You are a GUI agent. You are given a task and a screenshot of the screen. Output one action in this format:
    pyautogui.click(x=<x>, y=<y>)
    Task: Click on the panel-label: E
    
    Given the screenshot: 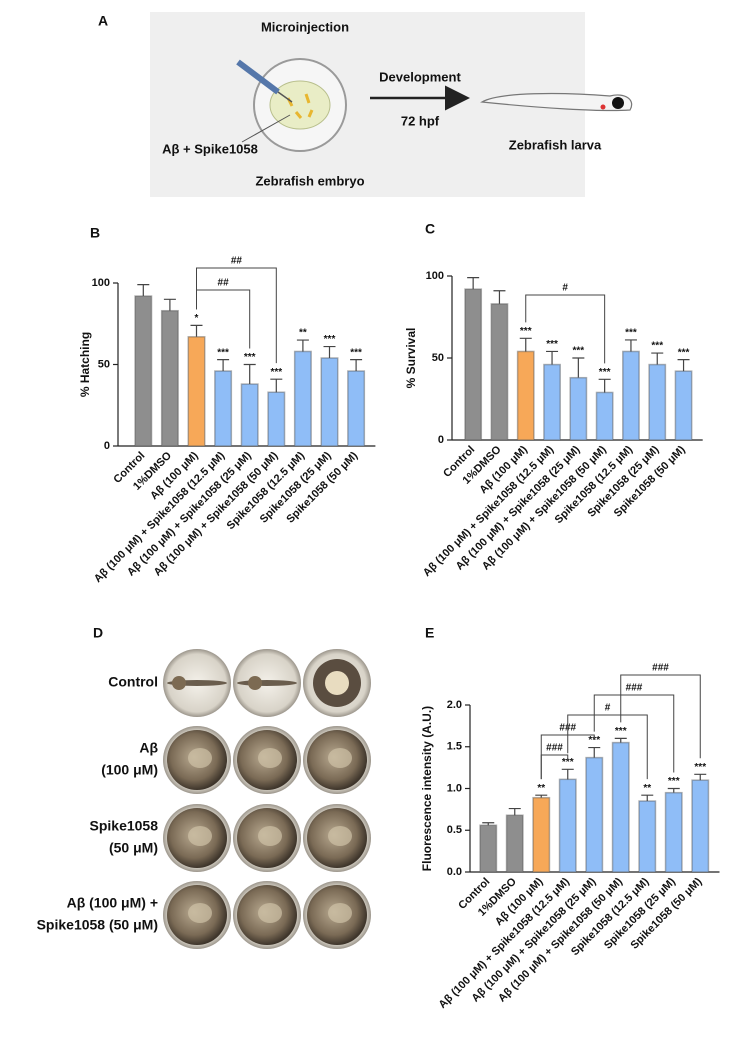 What is the action you would take?
    pyautogui.click(x=429, y=633)
    